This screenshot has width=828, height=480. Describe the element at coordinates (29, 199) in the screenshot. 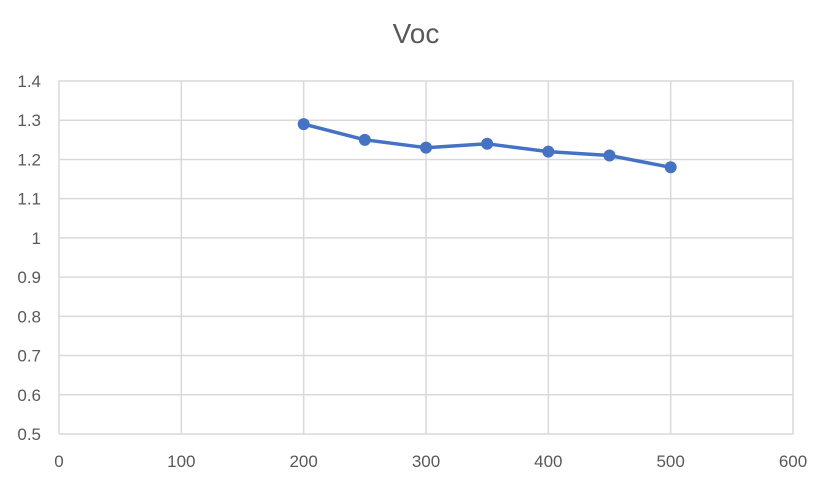

I see `y-tick-label: 1.1` at that location.